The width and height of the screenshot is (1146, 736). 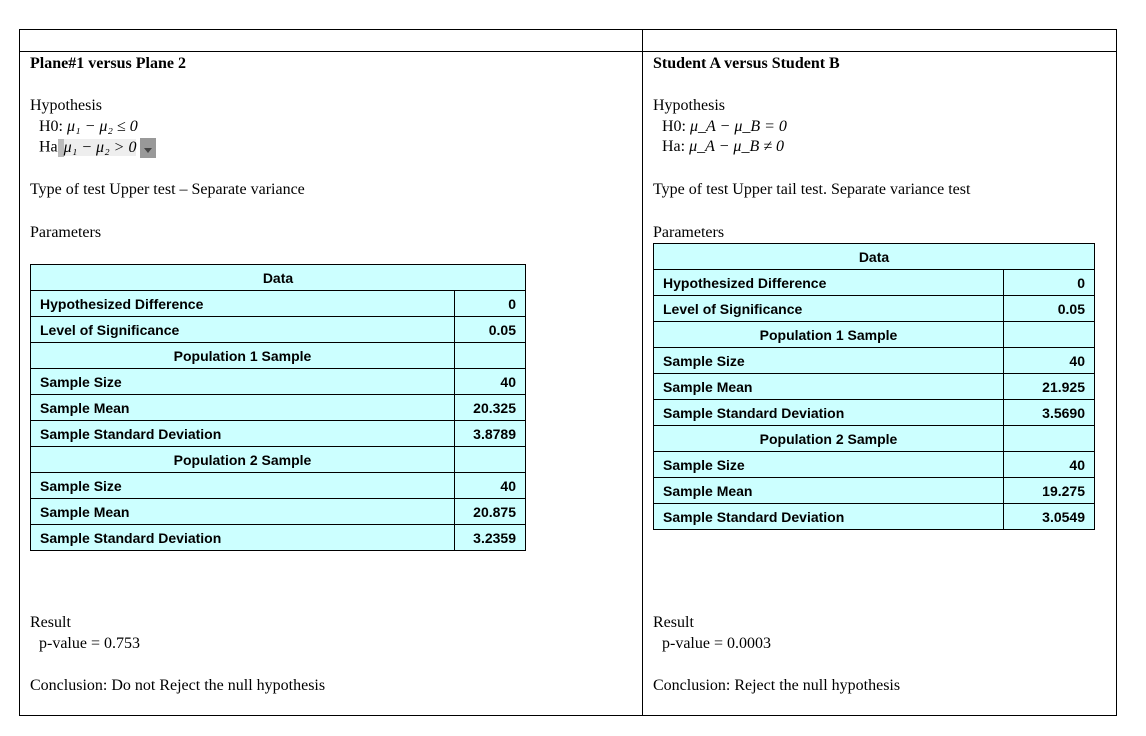 I want to click on table-row: Sample Mean 20.875, so click(x=278, y=511).